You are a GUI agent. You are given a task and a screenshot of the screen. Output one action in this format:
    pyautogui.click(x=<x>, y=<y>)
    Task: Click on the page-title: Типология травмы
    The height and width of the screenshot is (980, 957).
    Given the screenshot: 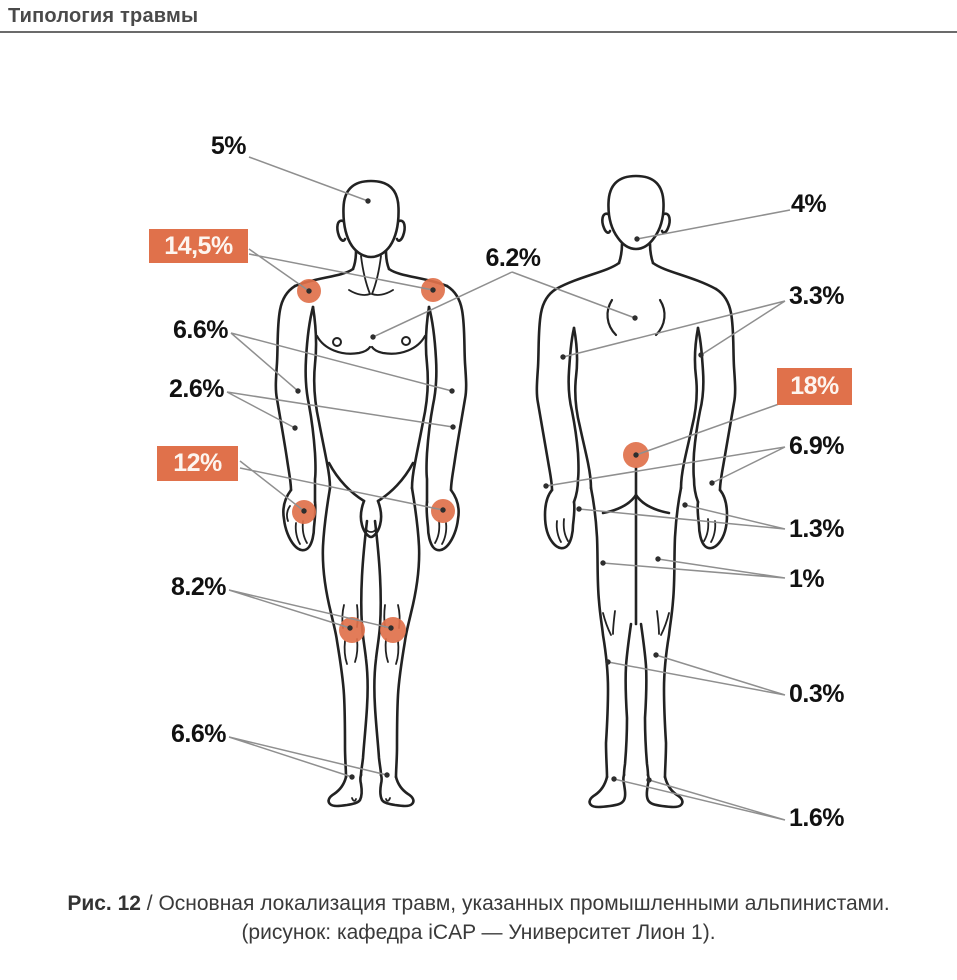 What is the action you would take?
    pyautogui.click(x=103, y=16)
    